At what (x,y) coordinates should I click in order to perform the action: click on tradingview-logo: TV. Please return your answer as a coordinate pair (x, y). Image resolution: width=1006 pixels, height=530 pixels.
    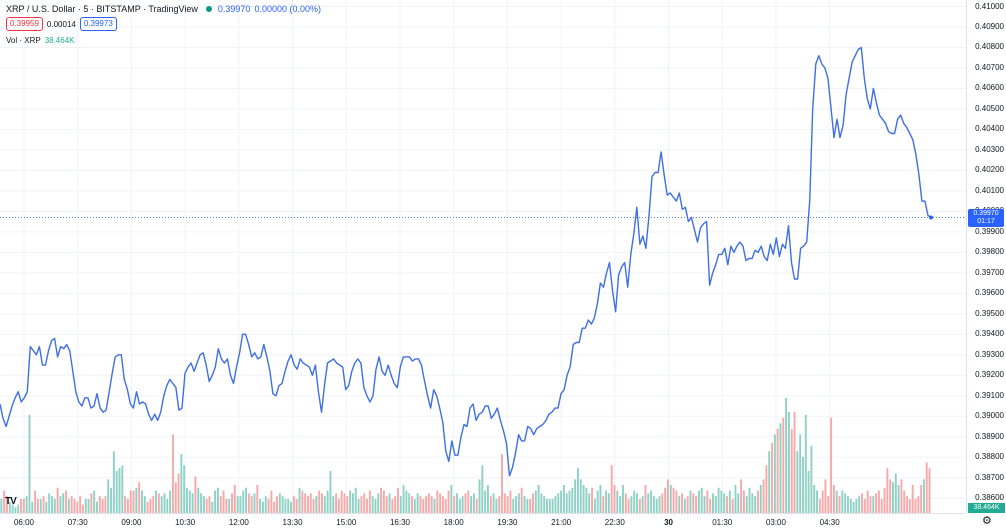
    Looking at the image, I should click on (11, 501).